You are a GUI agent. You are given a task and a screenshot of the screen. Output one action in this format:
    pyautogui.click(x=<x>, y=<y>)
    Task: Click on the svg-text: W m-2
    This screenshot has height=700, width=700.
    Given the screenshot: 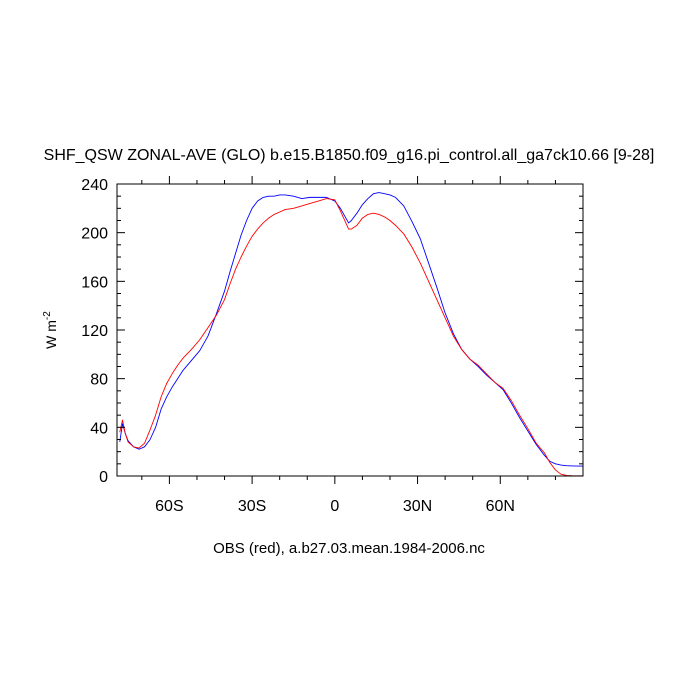 What is the action you would take?
    pyautogui.click(x=50, y=330)
    